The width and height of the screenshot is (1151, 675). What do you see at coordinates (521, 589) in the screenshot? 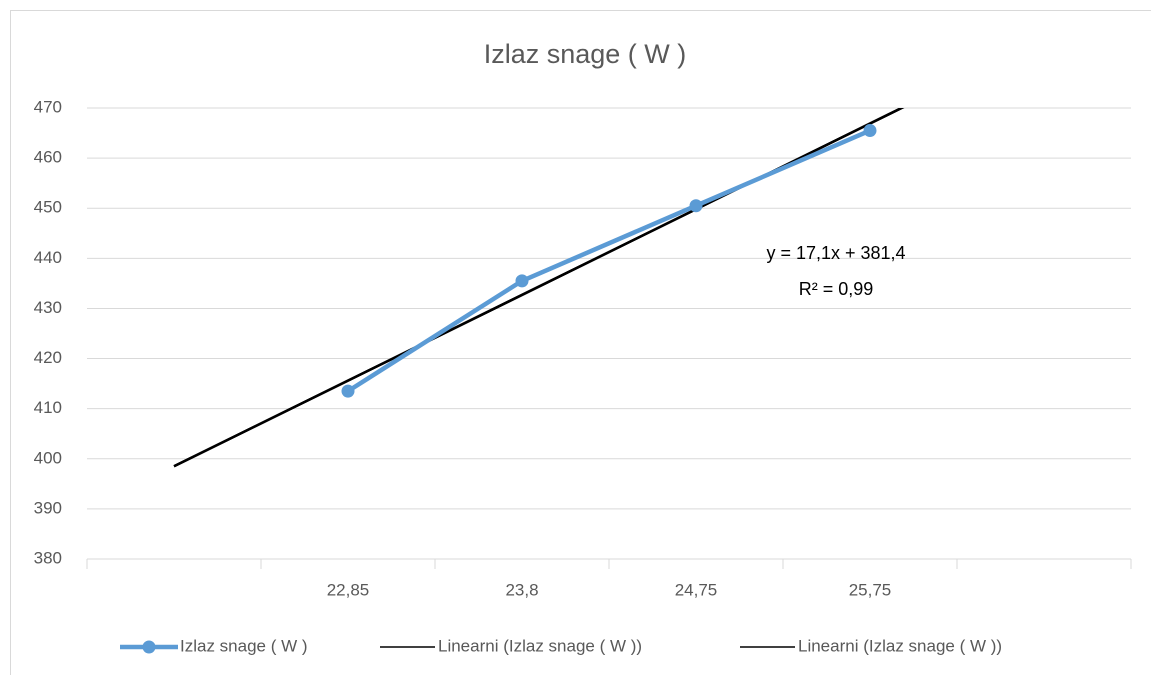
I see `x-tick-label: 23,8` at bounding box center [521, 589].